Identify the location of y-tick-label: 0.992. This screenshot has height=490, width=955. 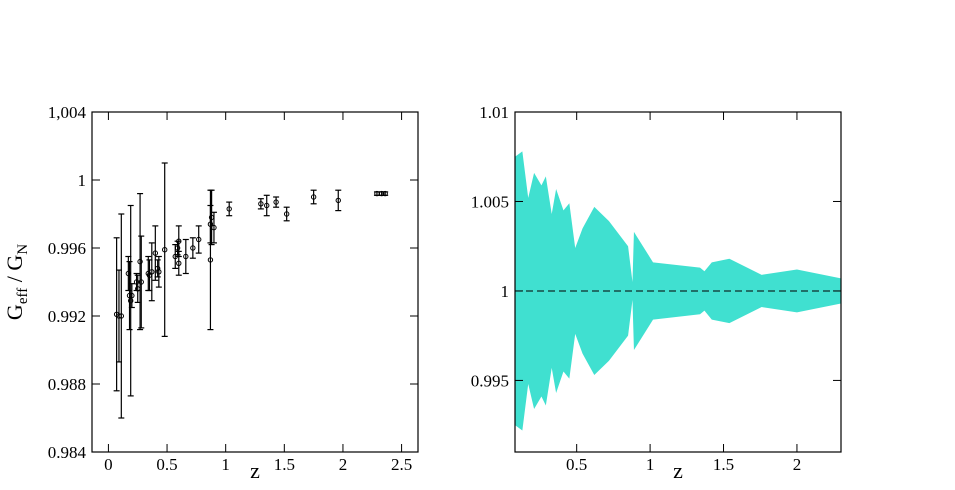
(67, 316).